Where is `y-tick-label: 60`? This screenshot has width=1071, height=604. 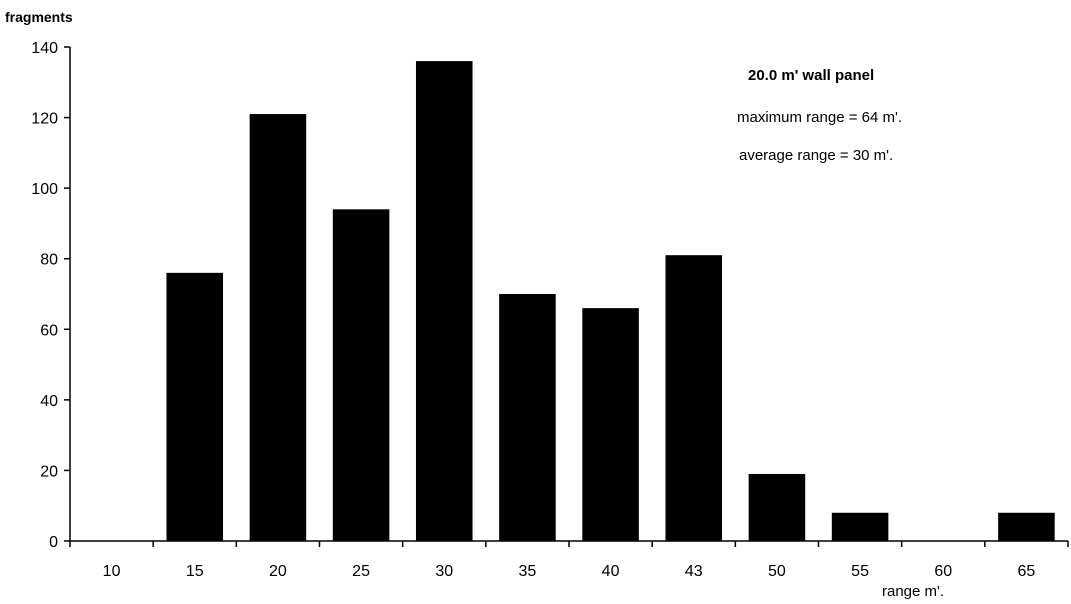
y-tick-label: 60 is located at coordinates (49, 330).